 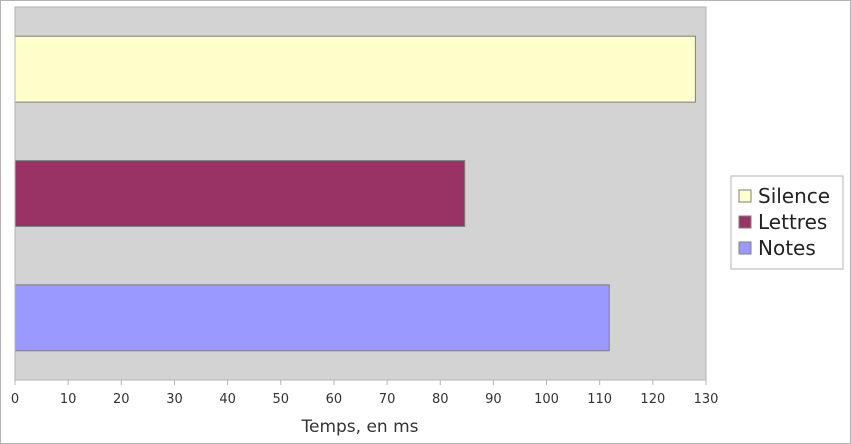 I want to click on bar-notes, so click(x=312, y=318).